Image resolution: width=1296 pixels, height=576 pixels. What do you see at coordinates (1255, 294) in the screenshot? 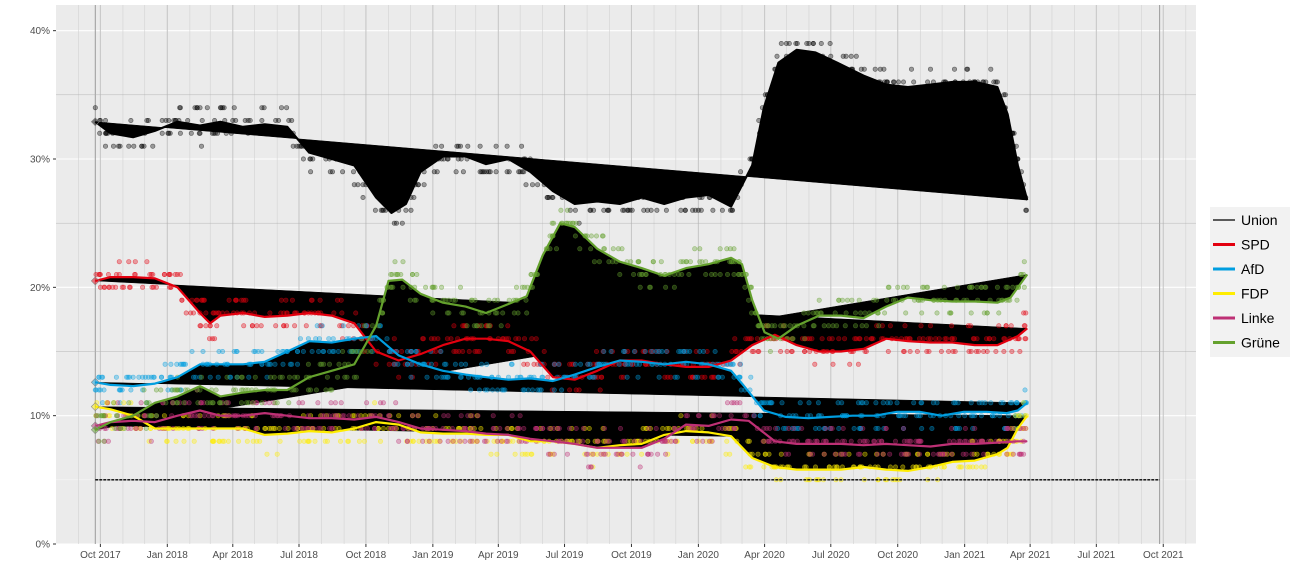
I see `legend-label-fdp: FDP` at bounding box center [1255, 294].